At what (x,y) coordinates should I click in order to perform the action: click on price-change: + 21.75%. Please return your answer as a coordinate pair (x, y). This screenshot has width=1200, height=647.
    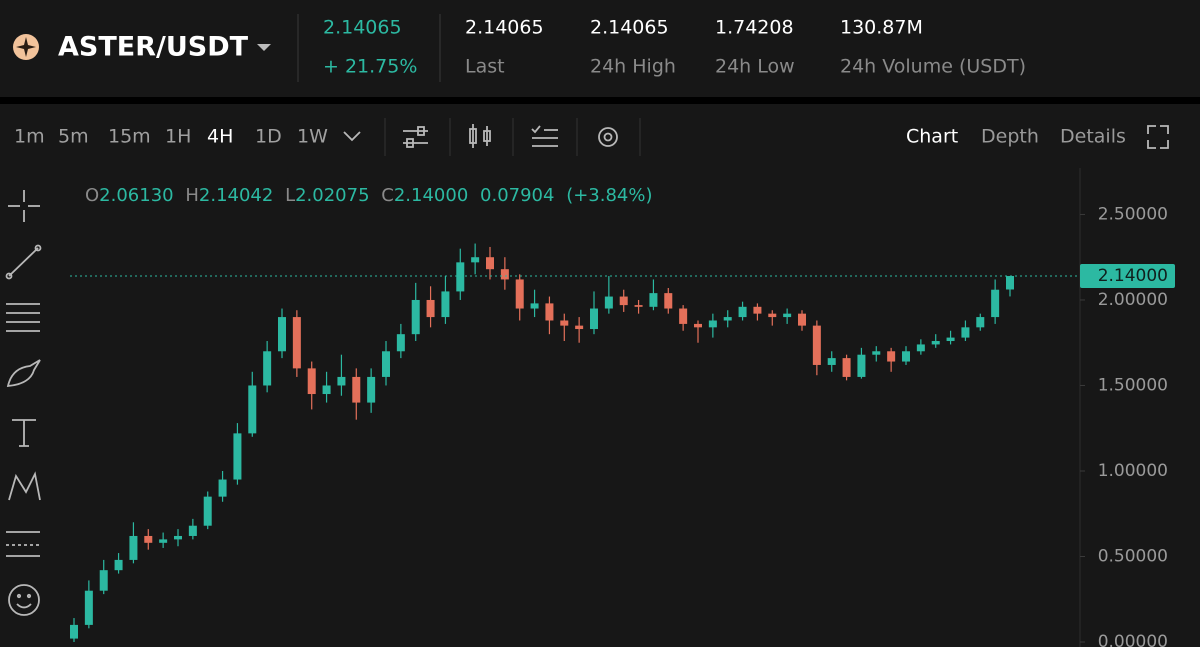
    Looking at the image, I should click on (370, 67).